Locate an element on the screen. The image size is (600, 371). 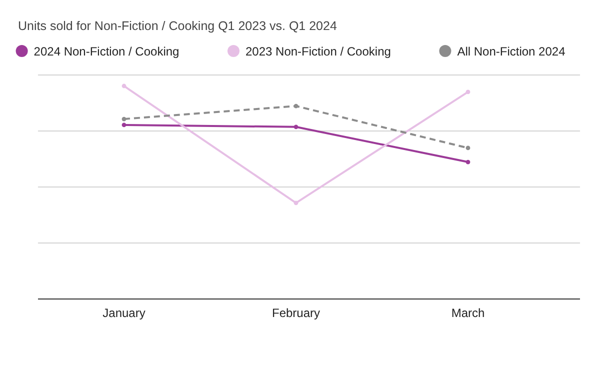
chart-title: Units sold for Non-Fiction / Cooking Q1 2023 vs. Q1 2024 is located at coordinates (177, 26).